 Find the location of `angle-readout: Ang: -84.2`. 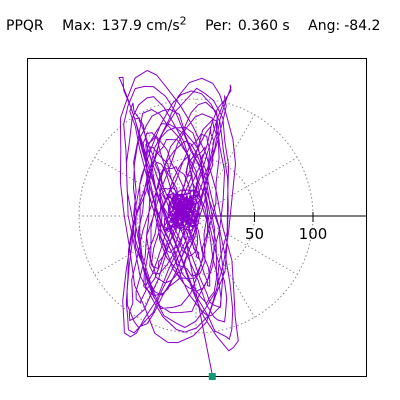

angle-readout: Ang: -84.2 is located at coordinates (344, 26).